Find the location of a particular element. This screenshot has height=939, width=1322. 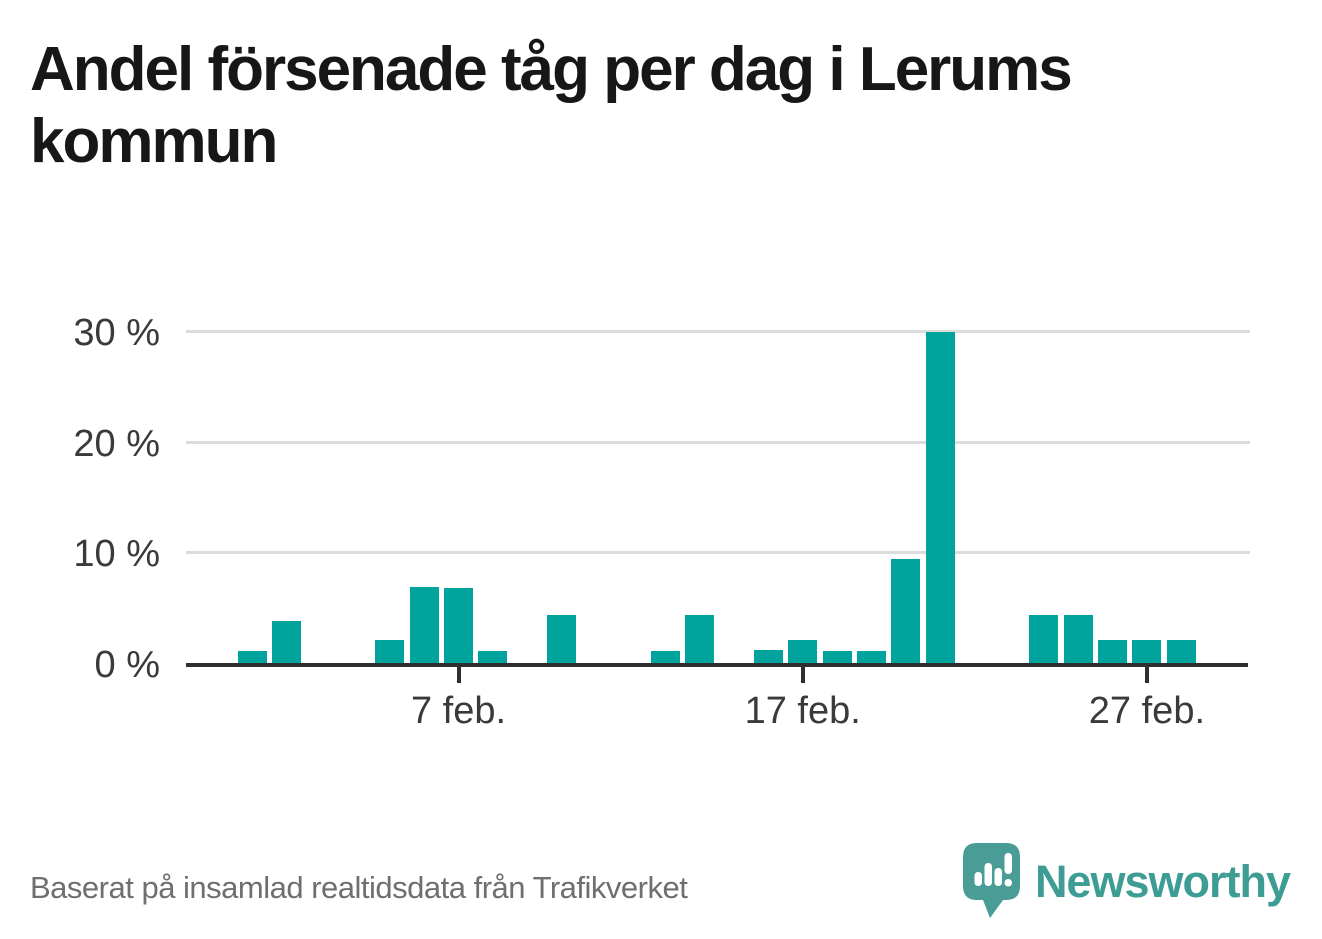

x-axis-tick-label: 17 feb. is located at coordinates (802, 711).